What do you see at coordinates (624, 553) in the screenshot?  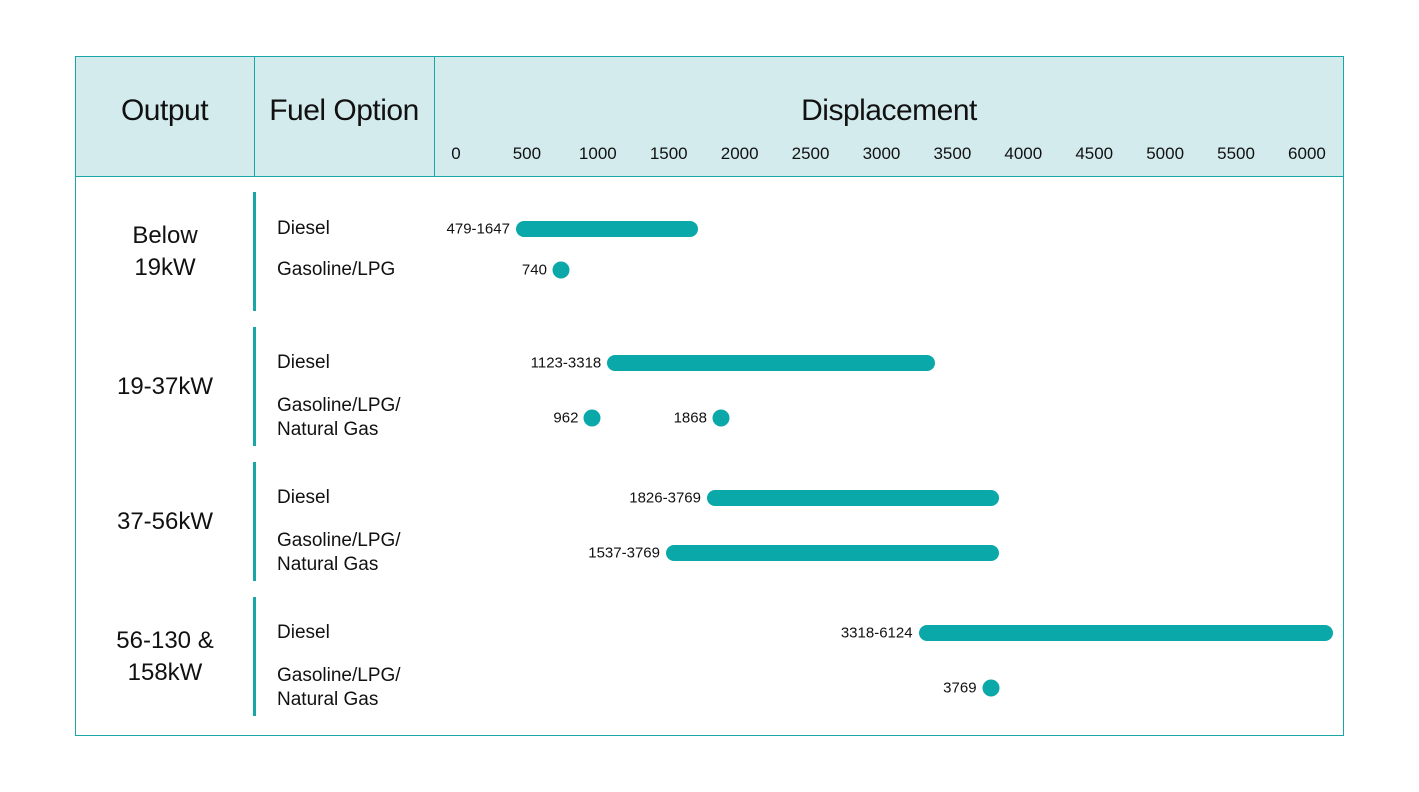 I see `data-value-label: 1537-3769` at bounding box center [624, 553].